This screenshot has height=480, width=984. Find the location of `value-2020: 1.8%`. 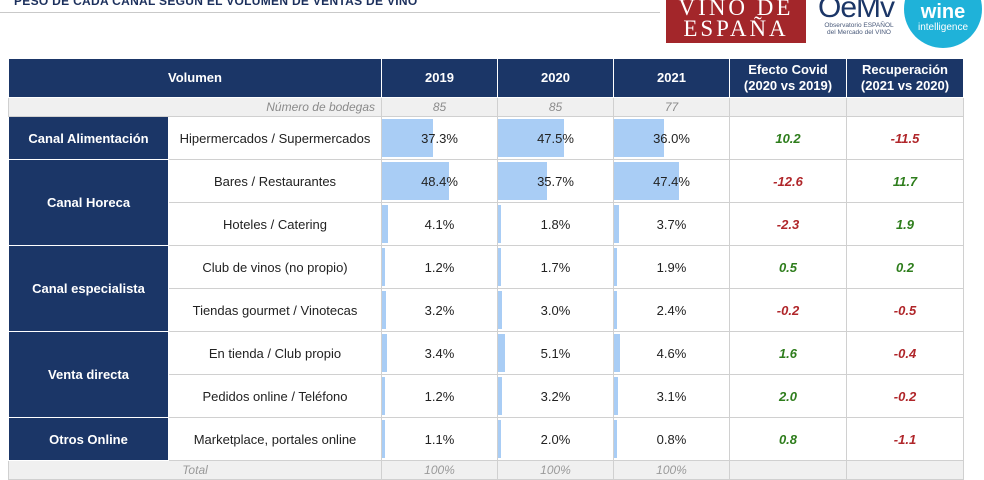

value-2020: 1.8% is located at coordinates (555, 224).